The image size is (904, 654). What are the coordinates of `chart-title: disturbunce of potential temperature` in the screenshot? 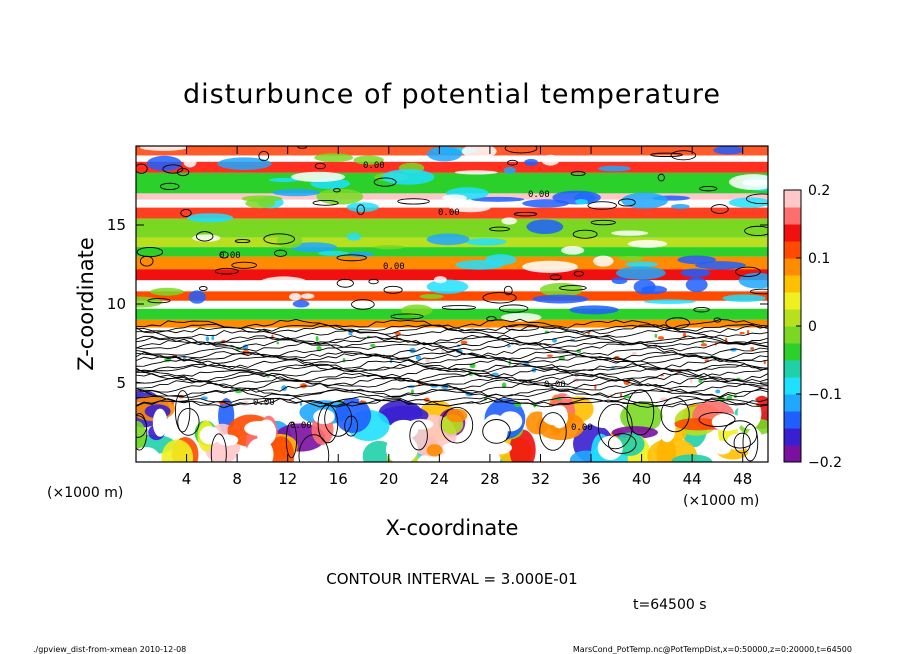 It's located at (452, 94).